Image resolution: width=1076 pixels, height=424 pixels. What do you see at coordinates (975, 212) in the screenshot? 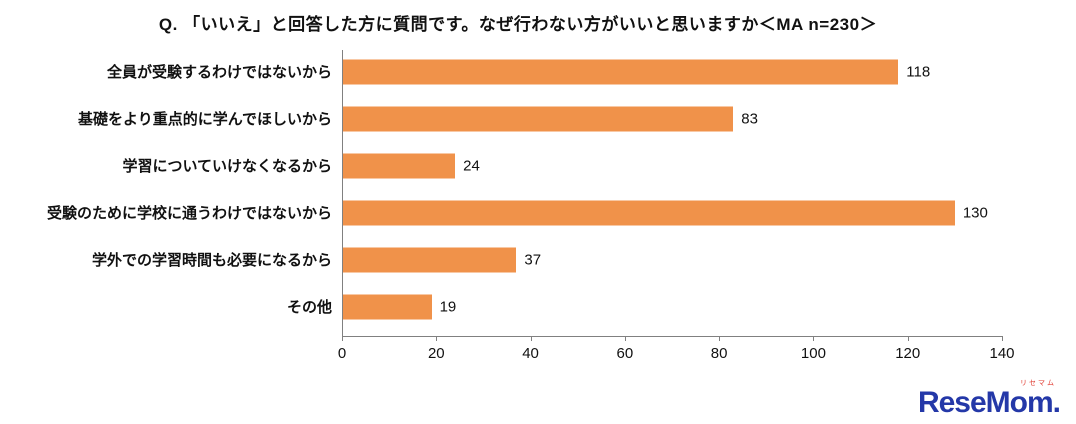
I see `value-label: 130` at bounding box center [975, 212].